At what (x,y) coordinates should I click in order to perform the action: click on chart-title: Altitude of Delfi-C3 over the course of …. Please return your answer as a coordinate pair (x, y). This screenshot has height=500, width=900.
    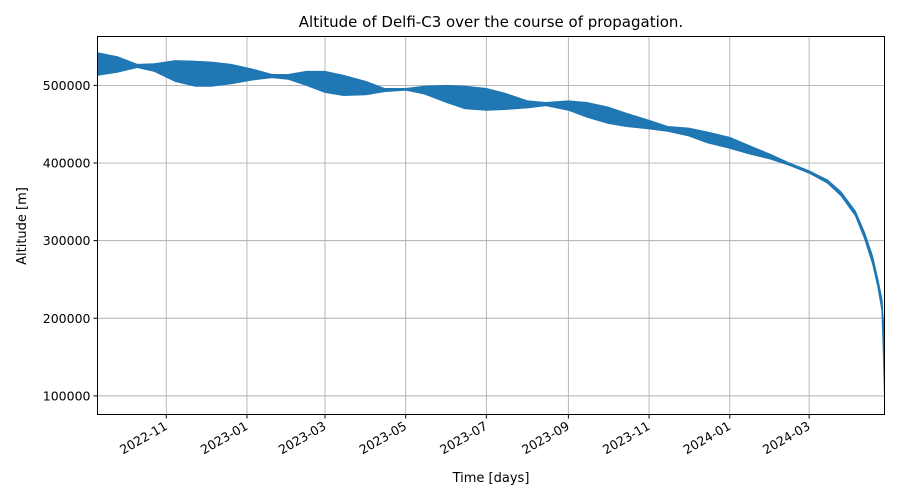
    Looking at the image, I should click on (491, 22).